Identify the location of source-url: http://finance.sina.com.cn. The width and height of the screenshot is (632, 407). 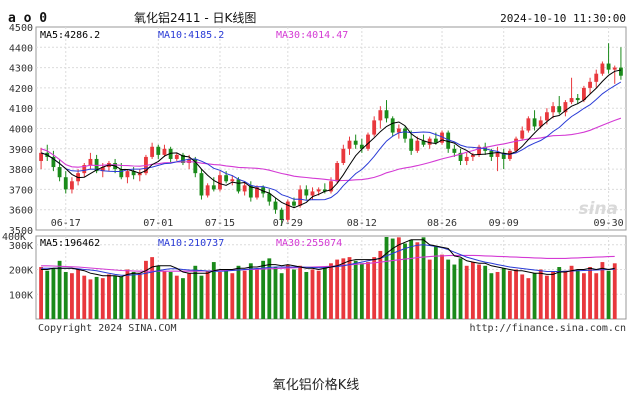
(547, 328).